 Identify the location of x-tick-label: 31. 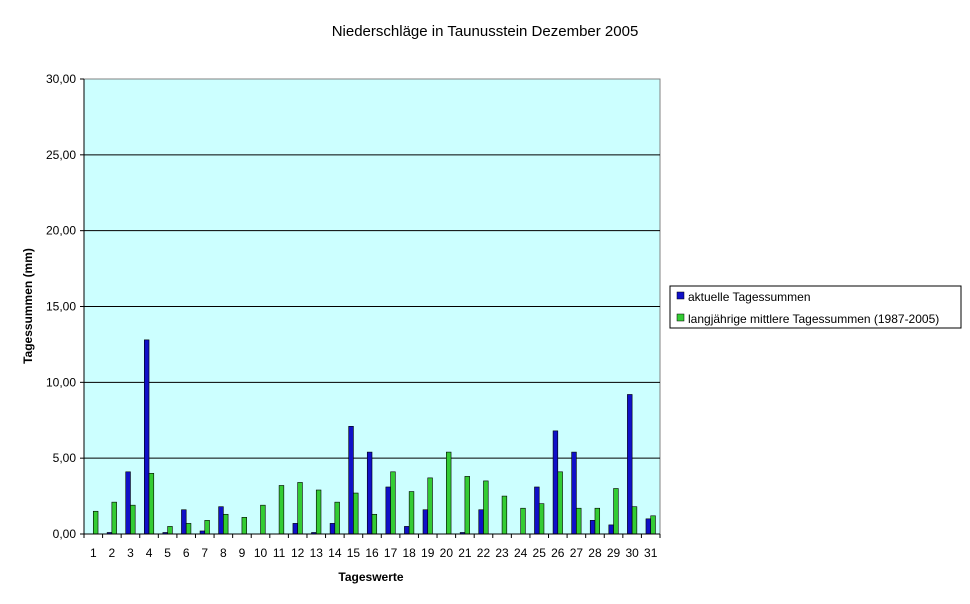
(651, 553).